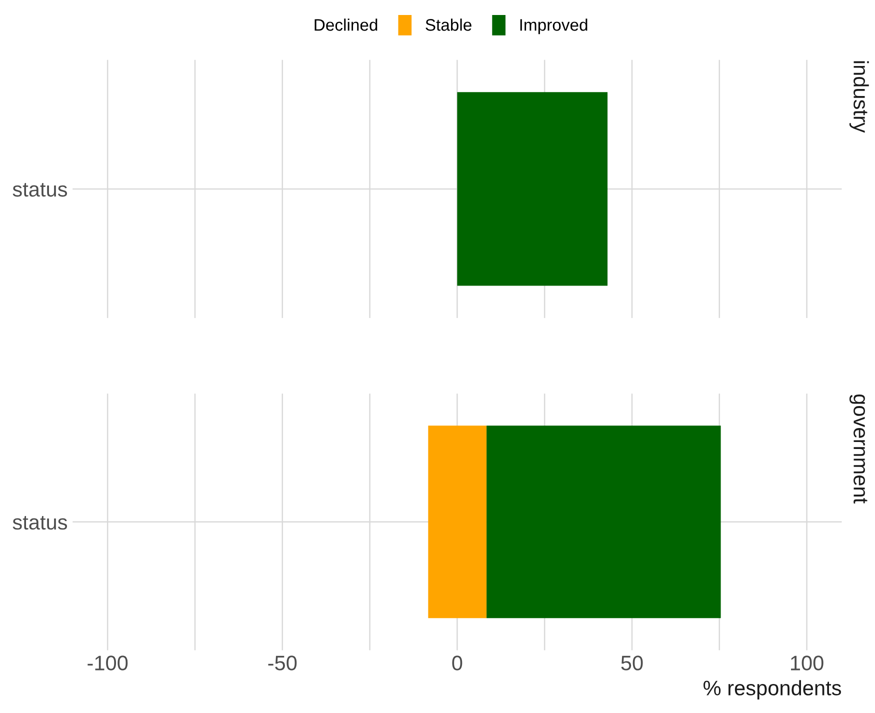 The width and height of the screenshot is (875, 713). Describe the element at coordinates (457, 663) in the screenshot. I see `x-tick-label: 0` at that location.